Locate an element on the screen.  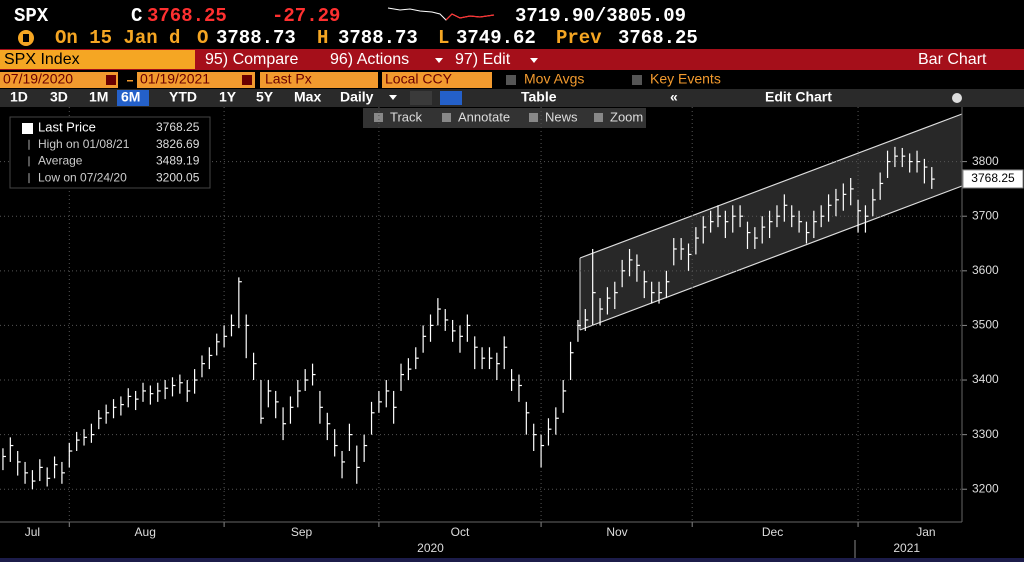
date-separator is located at coordinates (130, 81).